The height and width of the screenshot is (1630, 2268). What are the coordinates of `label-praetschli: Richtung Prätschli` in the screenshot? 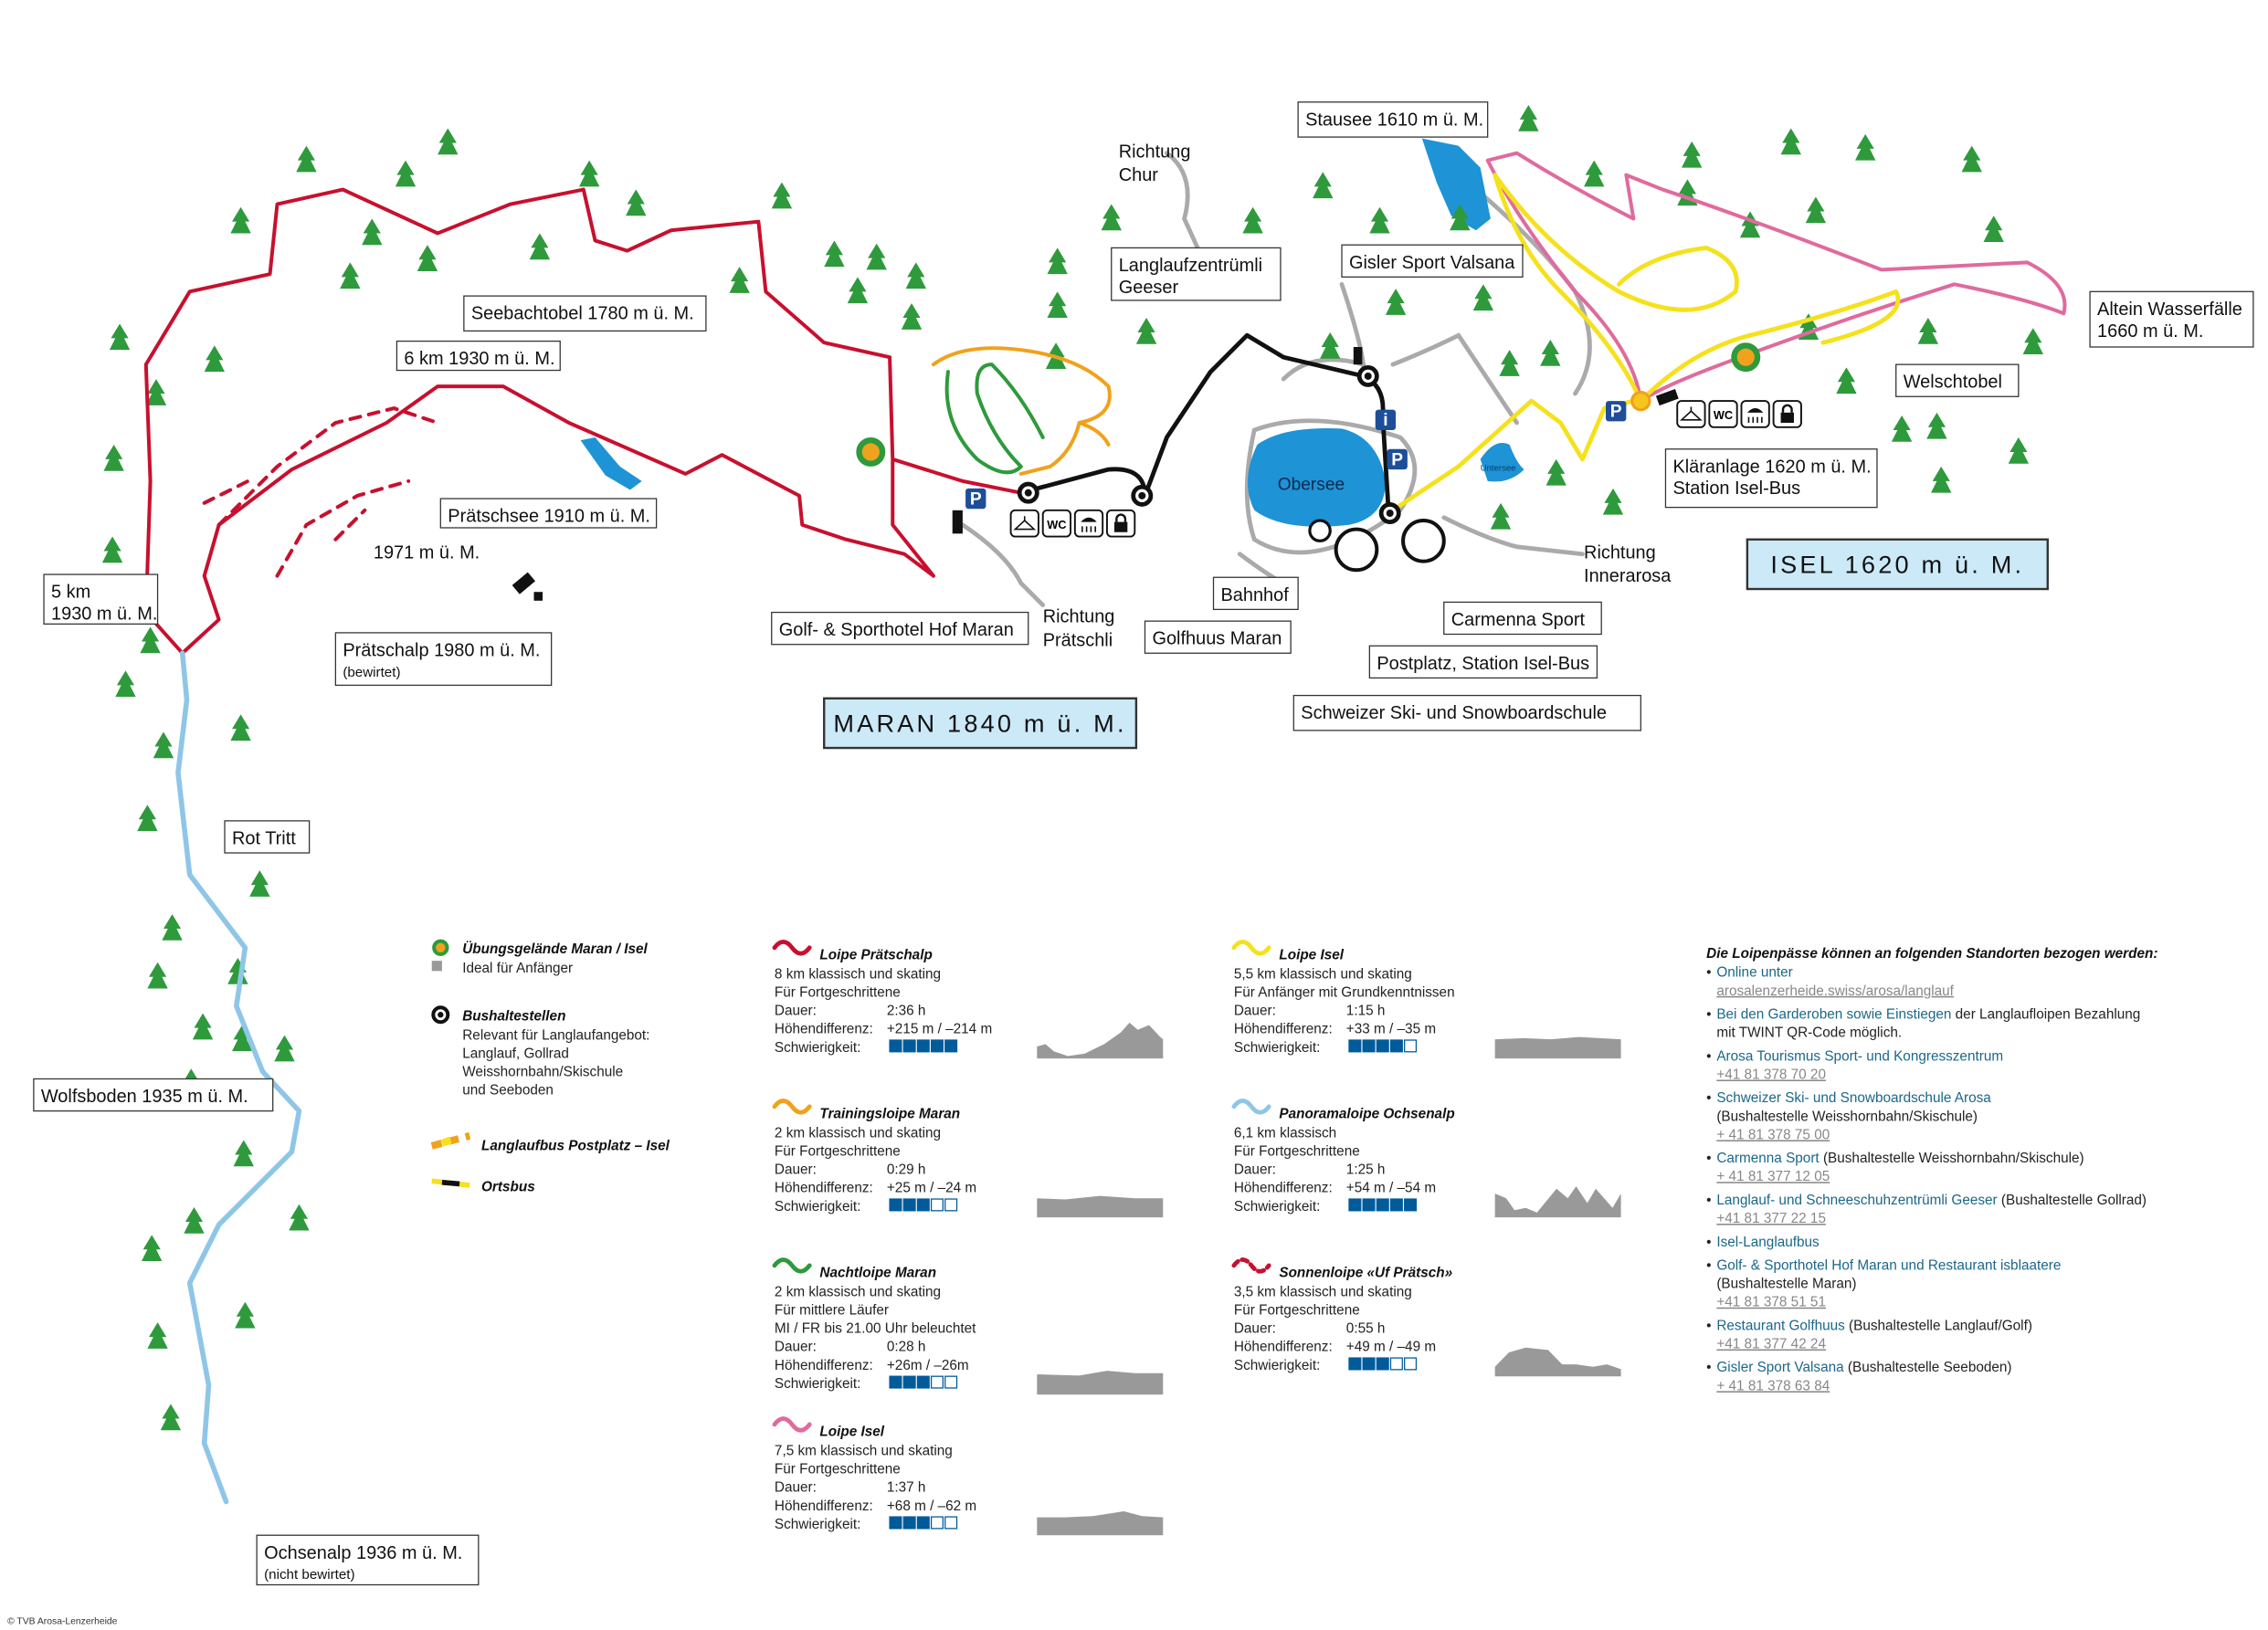 It's located at (1079, 629).